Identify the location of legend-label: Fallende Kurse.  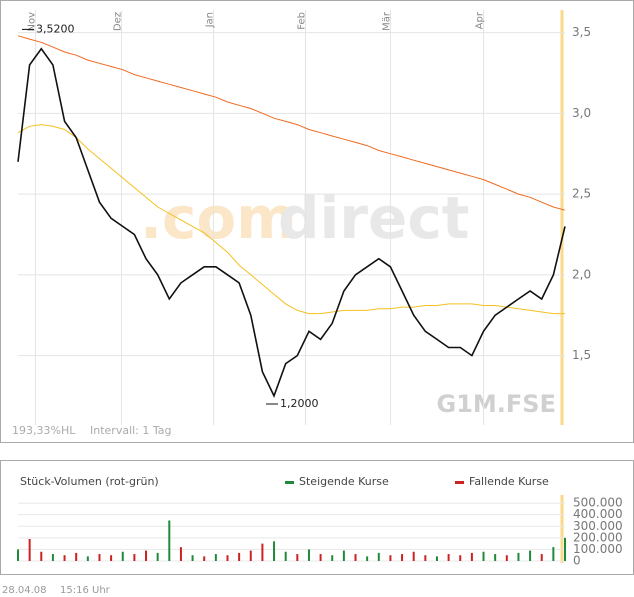
(509, 481).